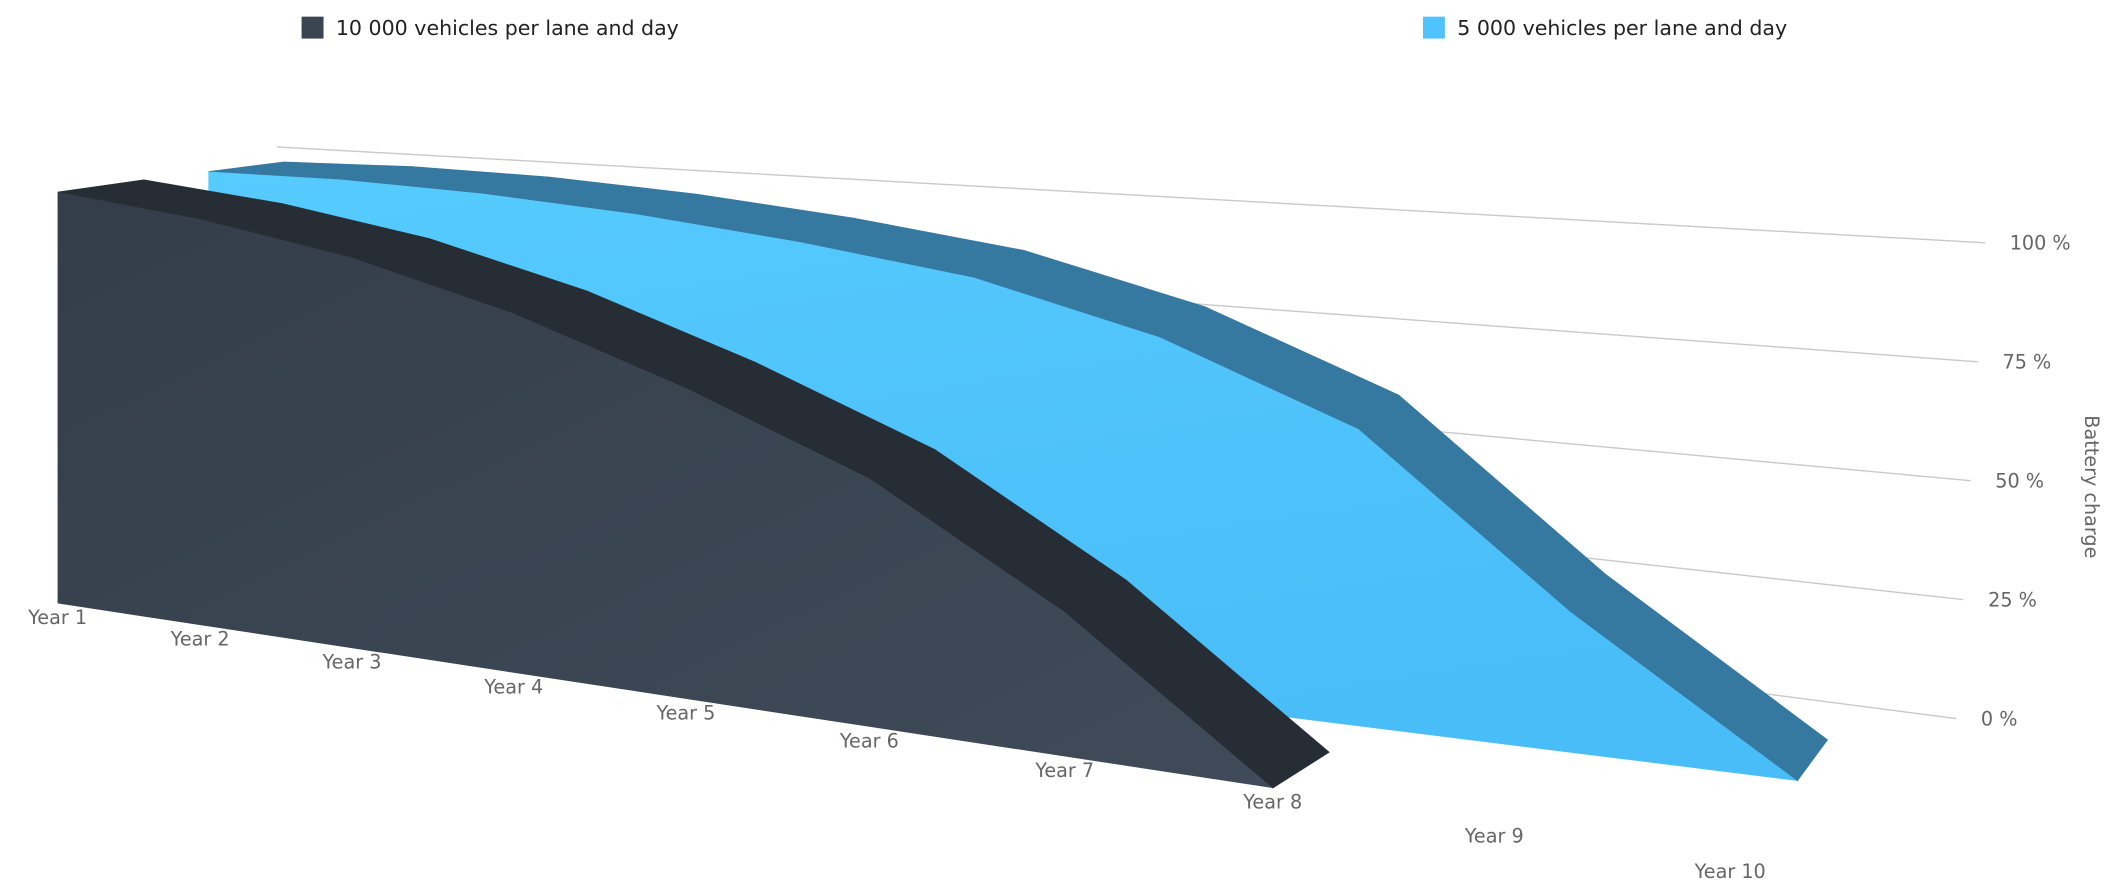 This screenshot has width=2118, height=886. I want to click on x-tick-label: Year 7, so click(1064, 770).